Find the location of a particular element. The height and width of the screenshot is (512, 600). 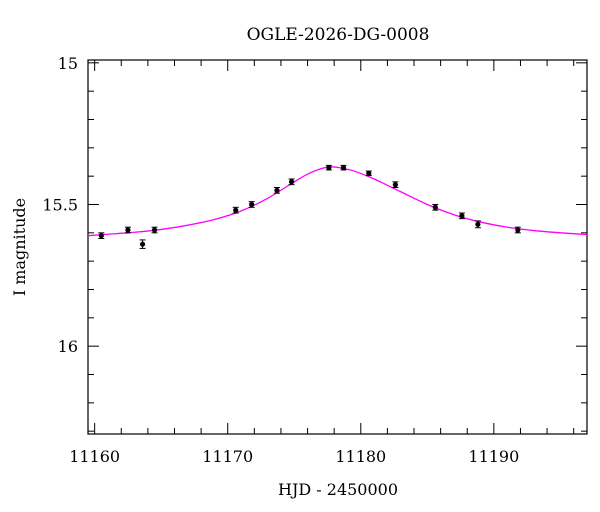

x-tick-label: 11160 is located at coordinates (94, 456).